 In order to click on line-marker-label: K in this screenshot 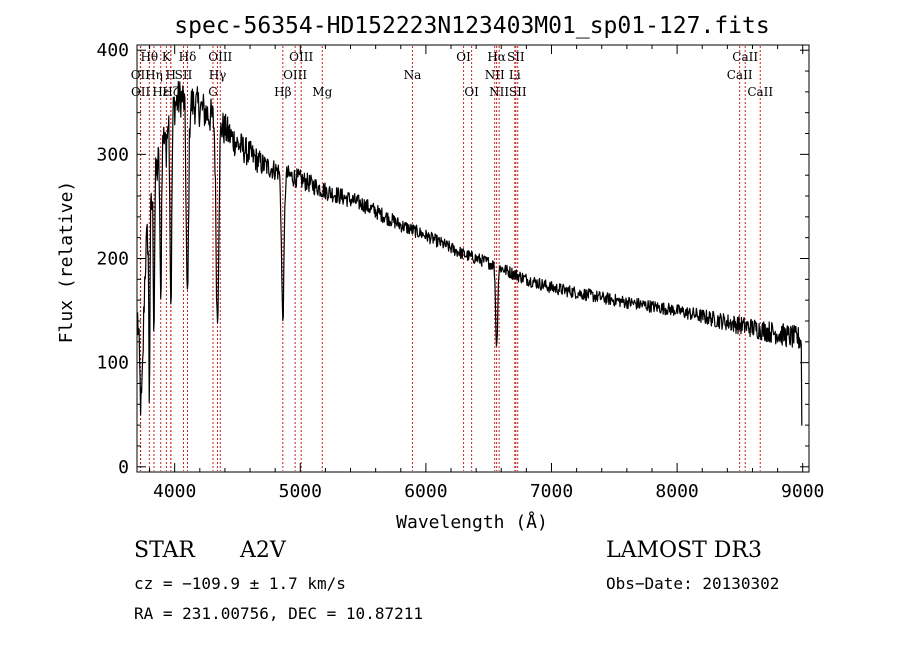, I will do `click(167, 57)`.